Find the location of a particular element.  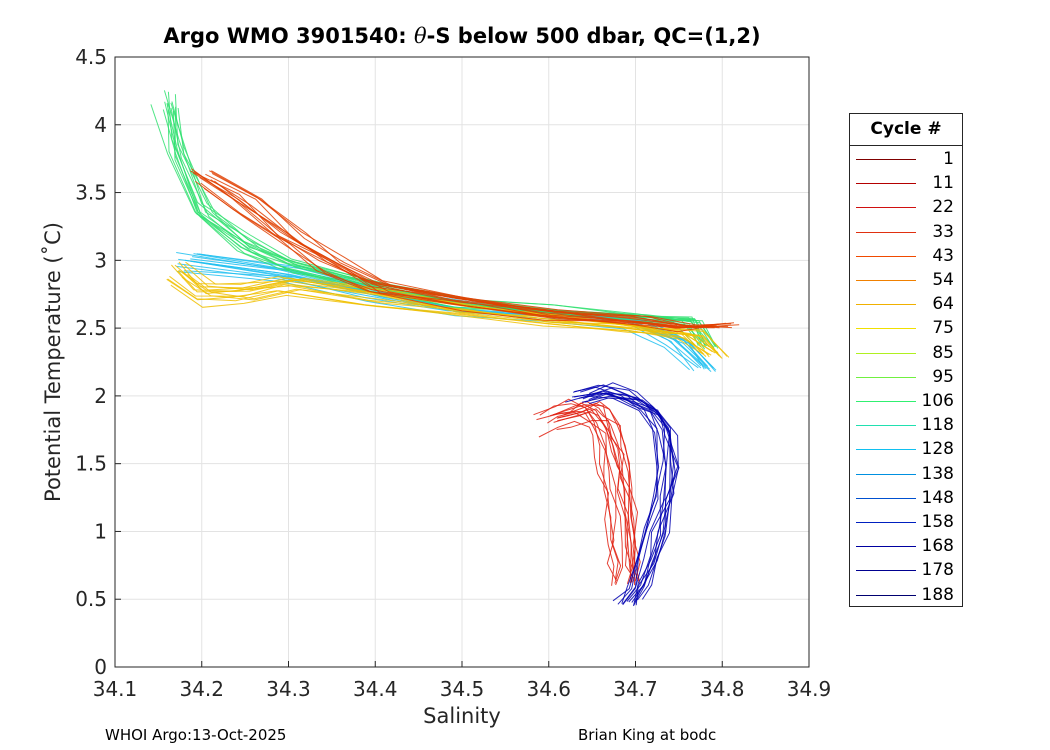

y-tick-label: 0 is located at coordinates (100, 667).